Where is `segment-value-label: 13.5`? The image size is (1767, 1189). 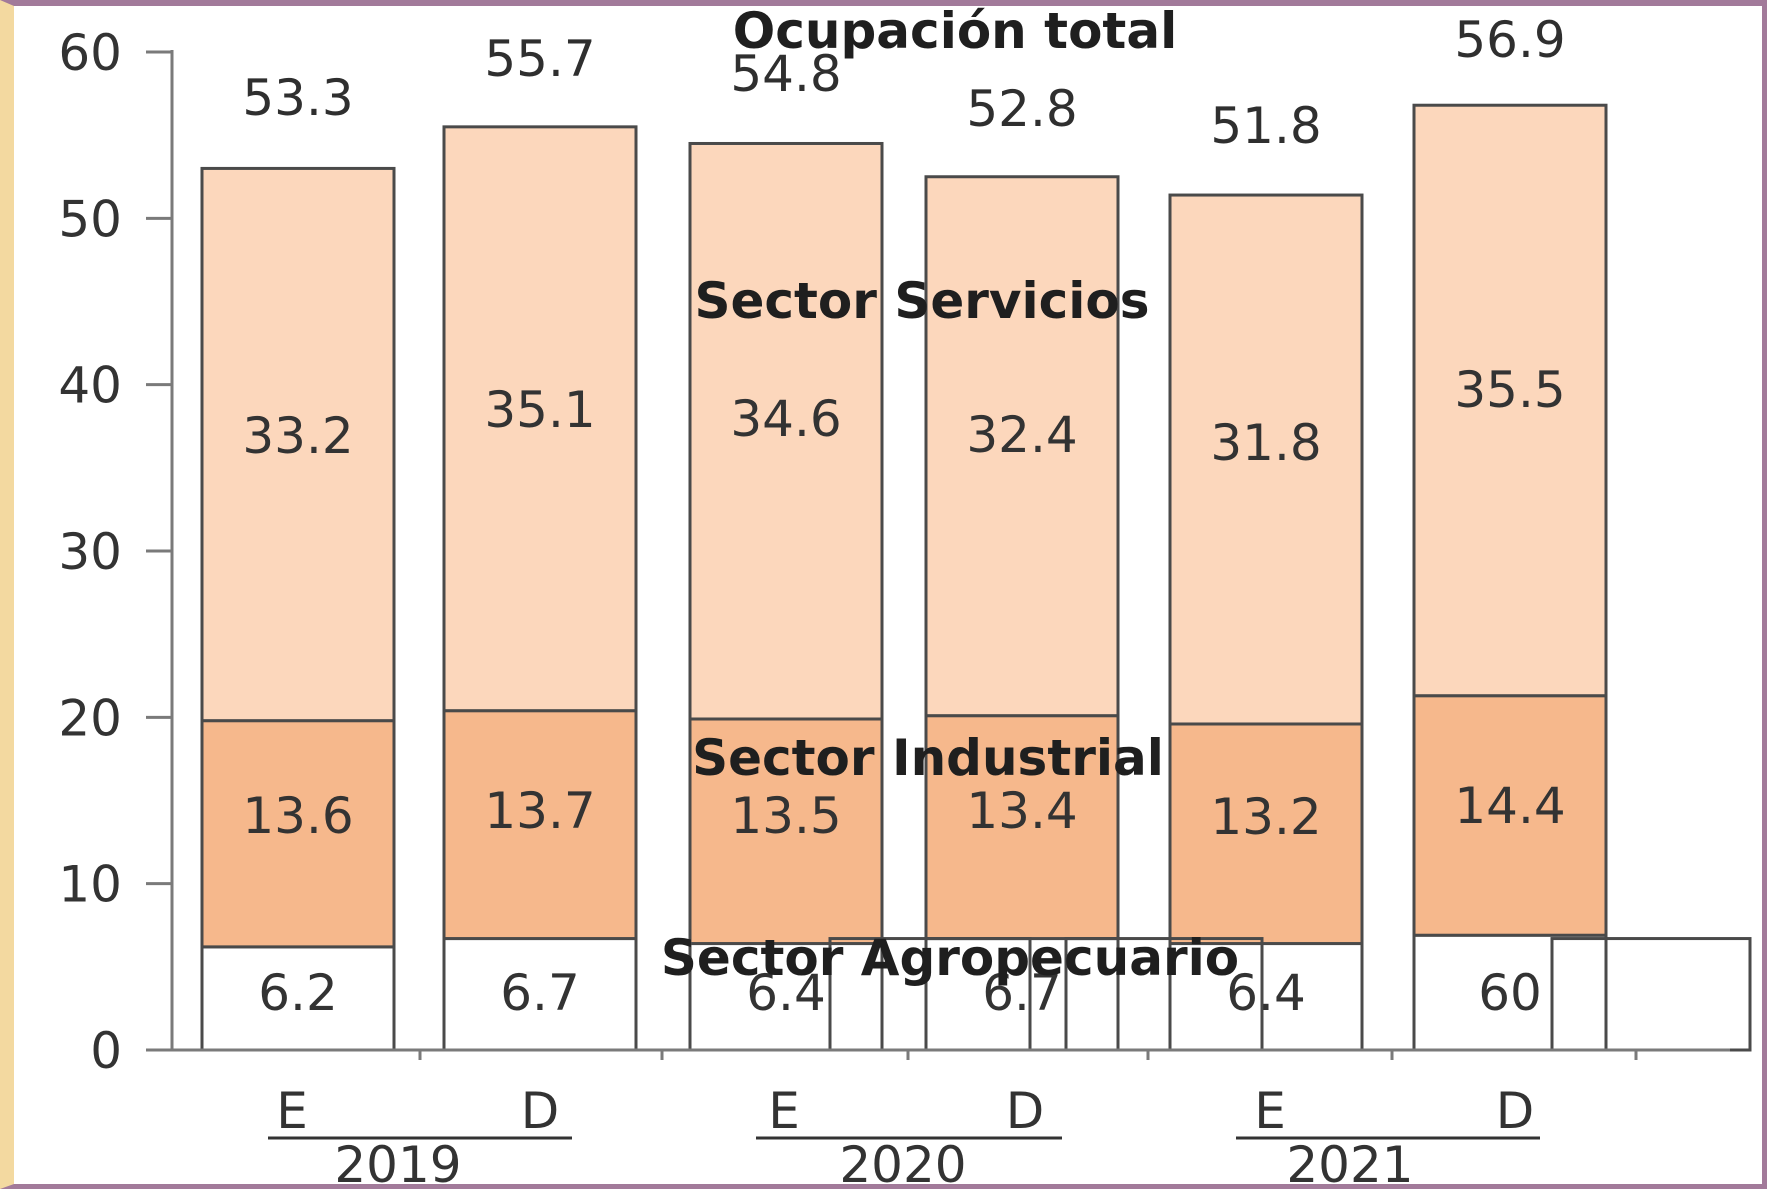
segment-value-label: 13.5 is located at coordinates (785, 816).